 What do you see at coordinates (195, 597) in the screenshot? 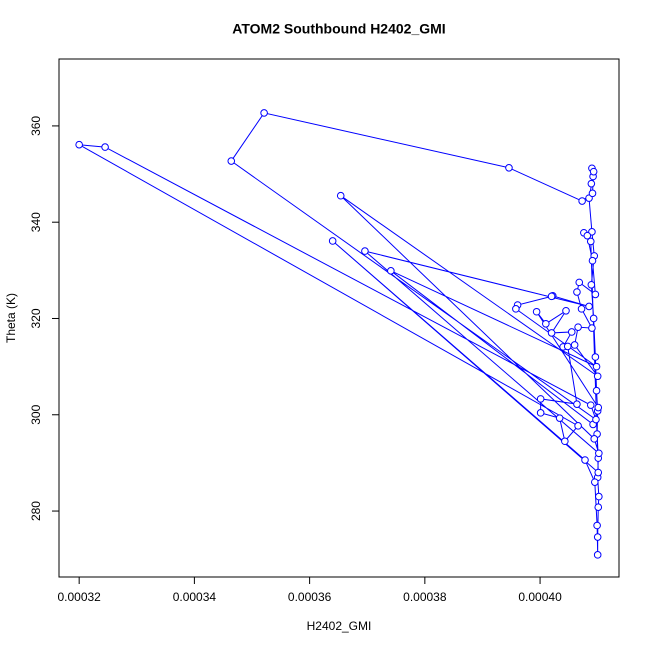
I see `x-tick-label: 0.00034` at bounding box center [195, 597].